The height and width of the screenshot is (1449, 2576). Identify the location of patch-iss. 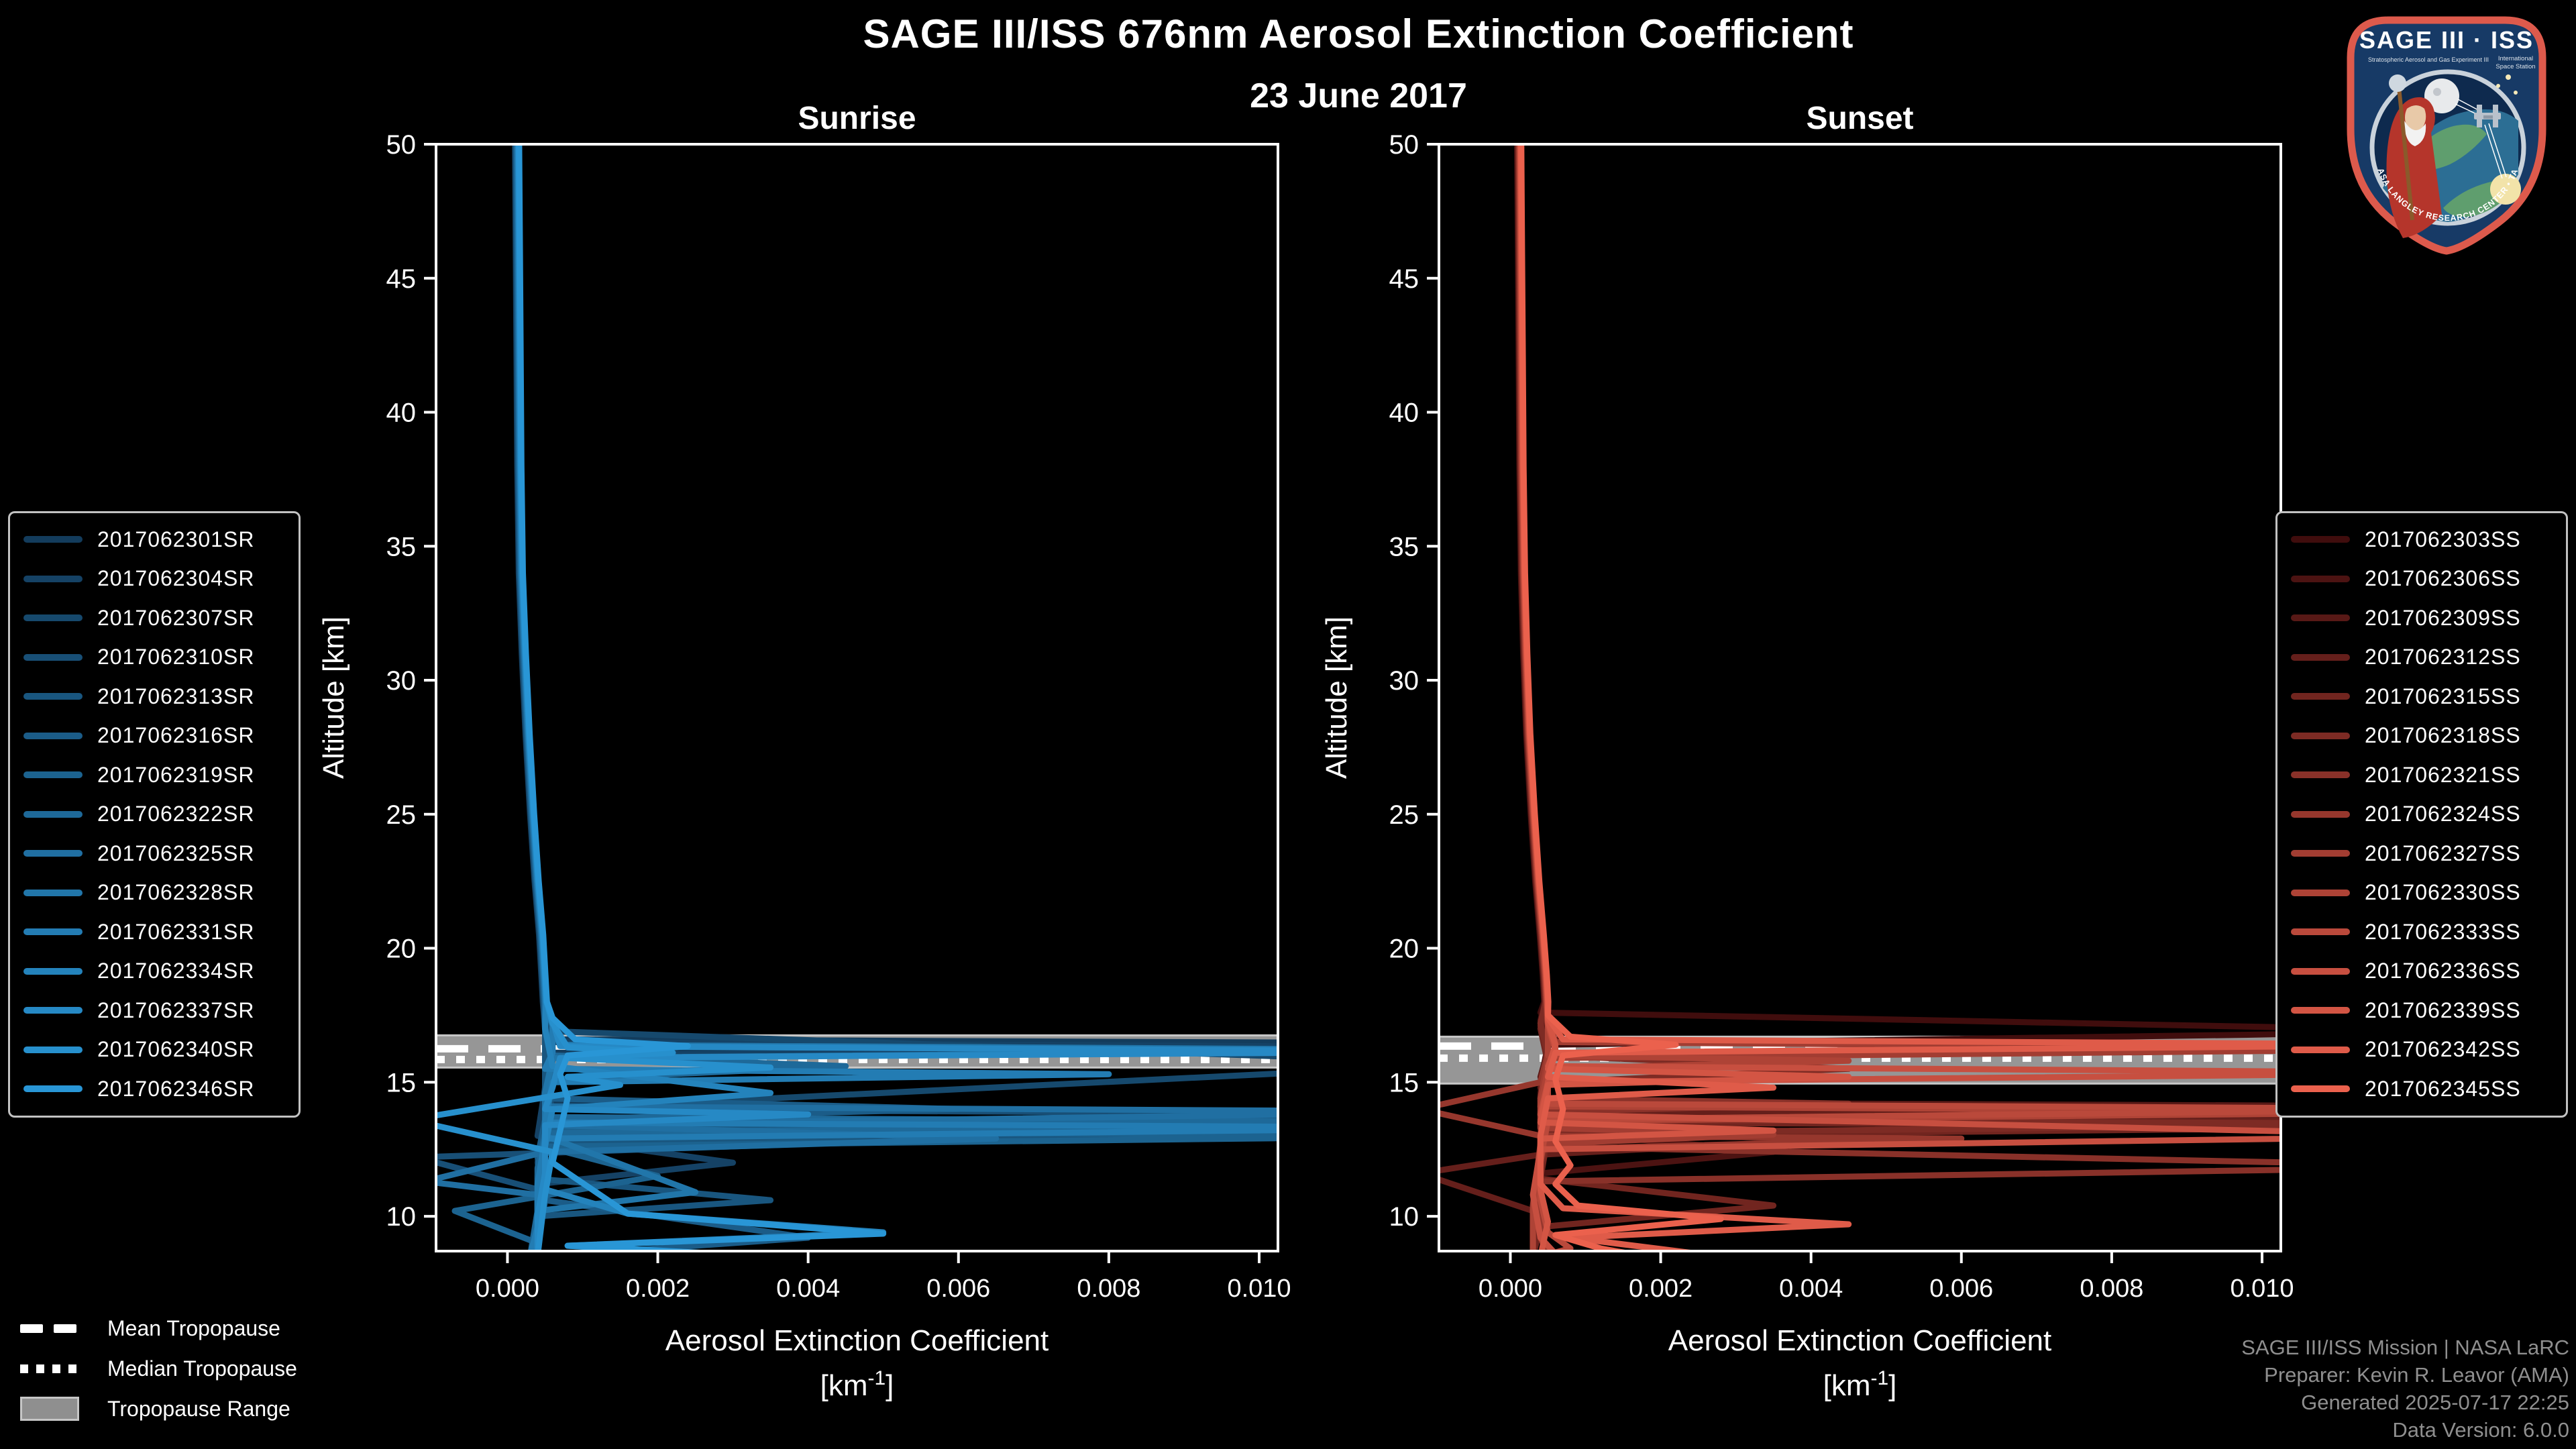
(2487, 116).